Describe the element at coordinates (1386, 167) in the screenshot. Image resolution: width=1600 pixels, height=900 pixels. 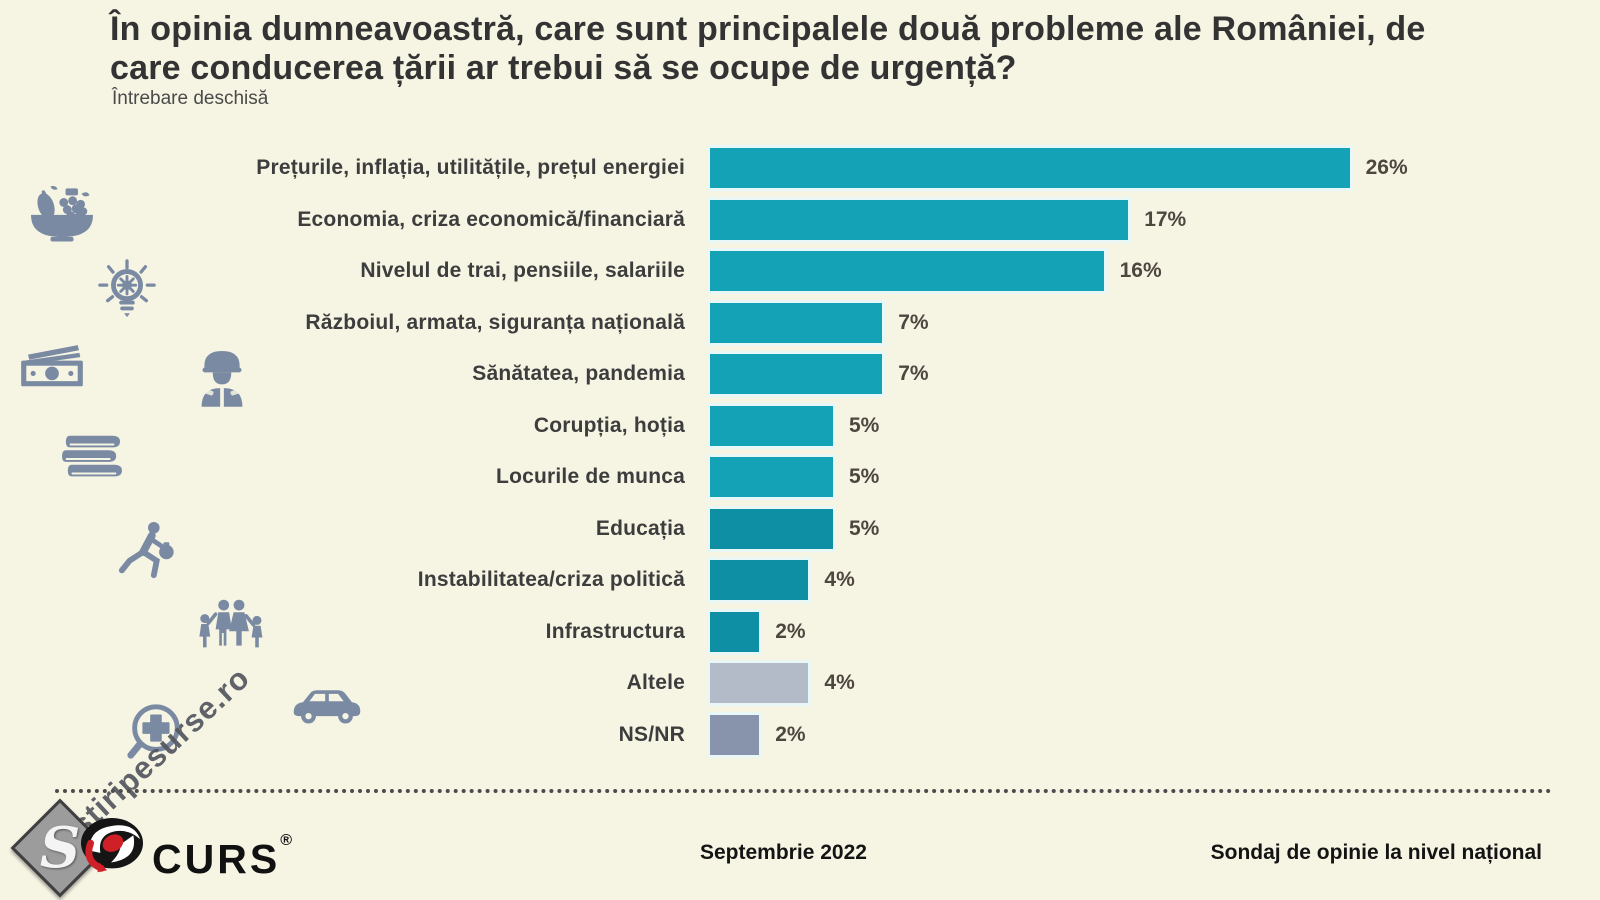
I see `bar-value: 26%` at that location.